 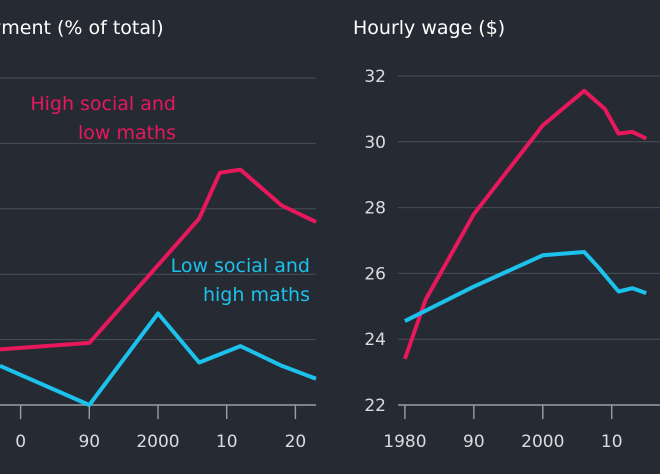 I want to click on series-label: high maths, so click(x=256, y=295).